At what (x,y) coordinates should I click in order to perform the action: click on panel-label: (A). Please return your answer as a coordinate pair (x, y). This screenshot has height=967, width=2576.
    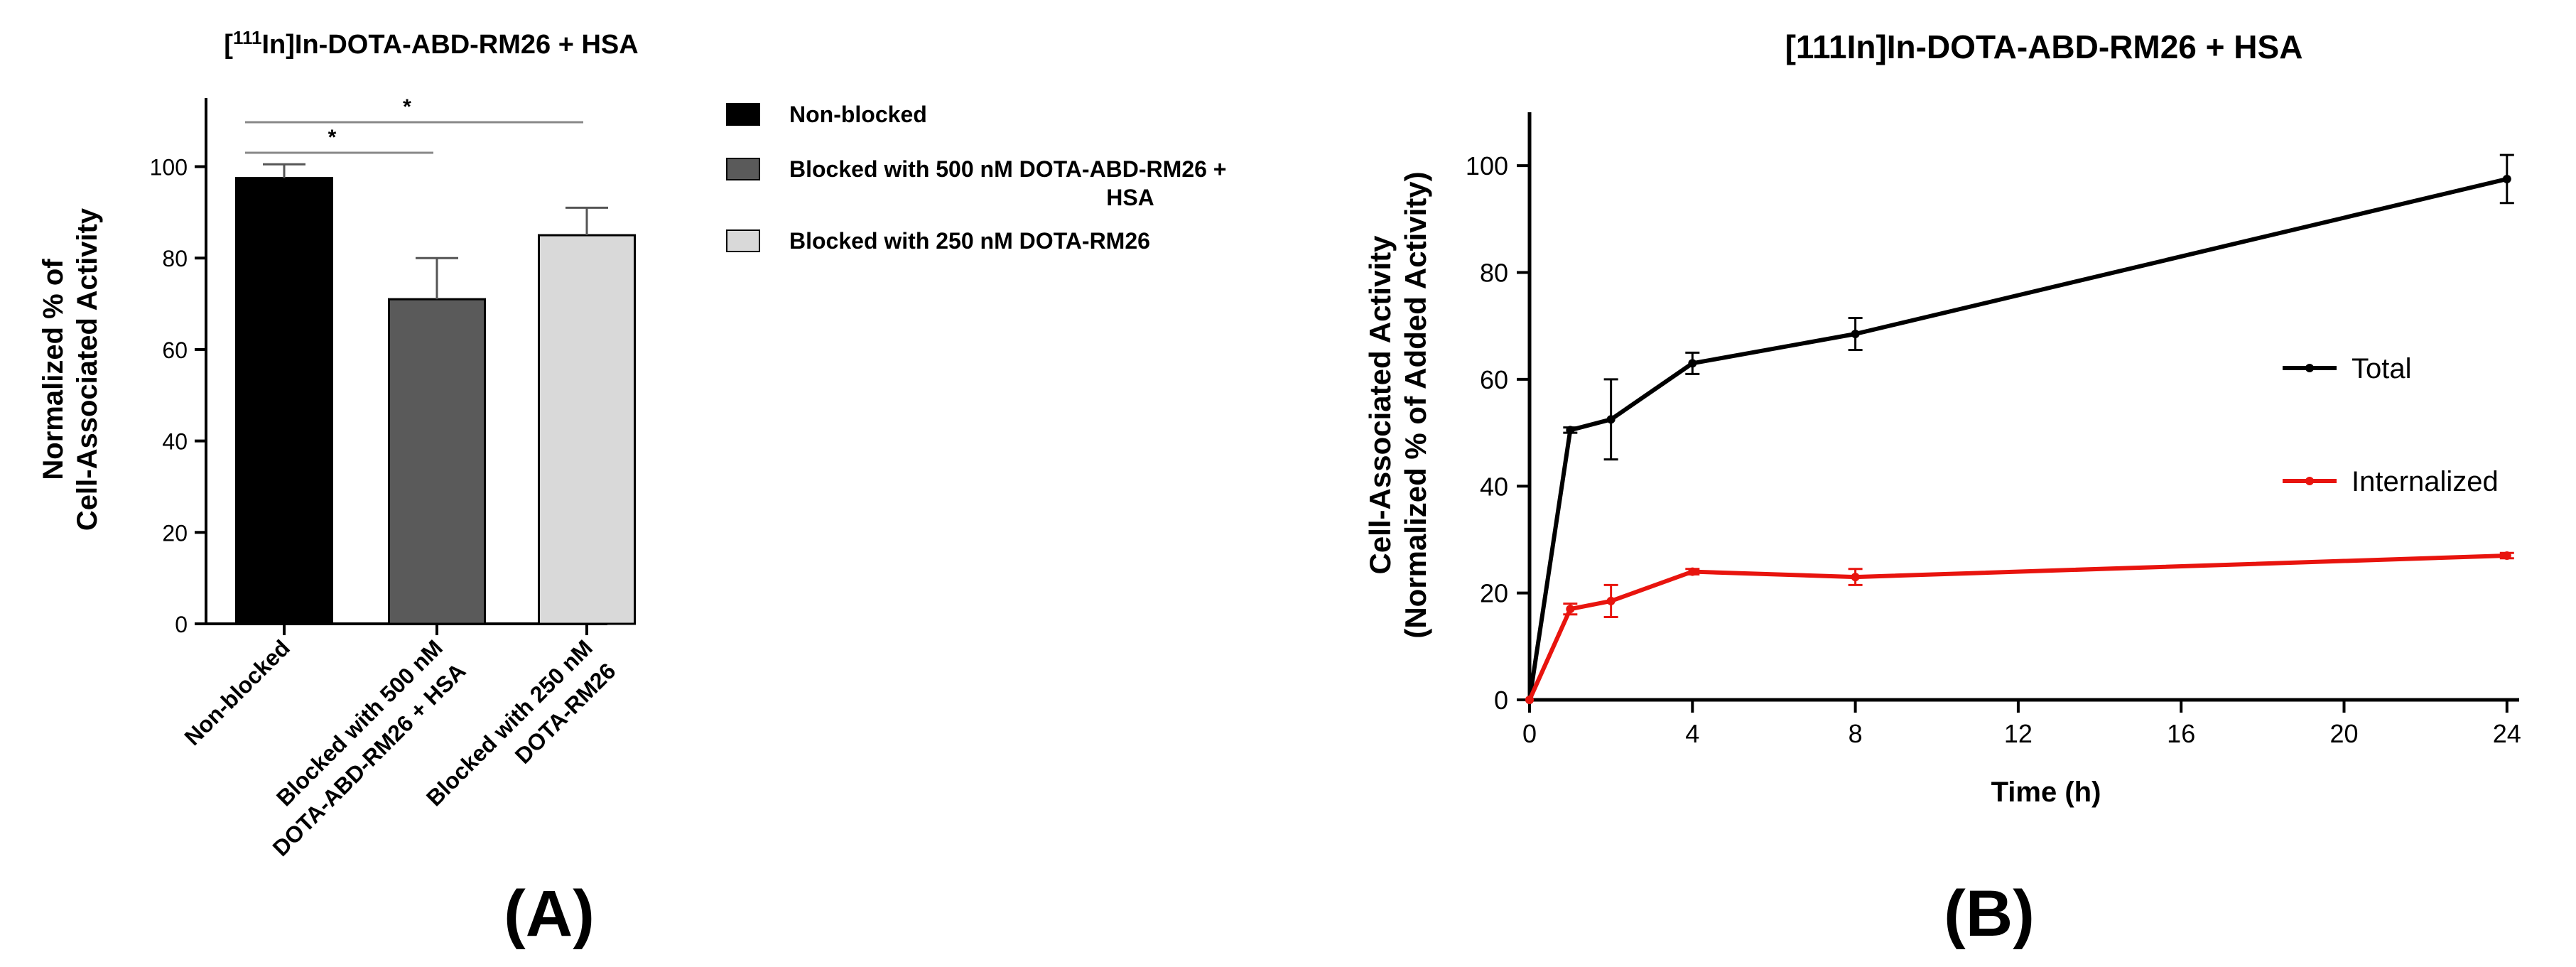
    Looking at the image, I should click on (549, 913).